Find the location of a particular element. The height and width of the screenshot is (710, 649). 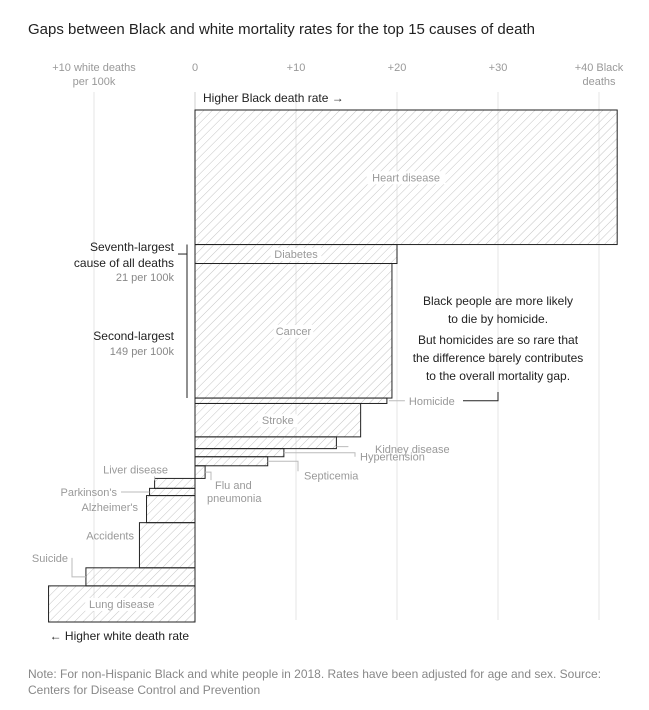

bar-label: Stroke is located at coordinates (278, 421).